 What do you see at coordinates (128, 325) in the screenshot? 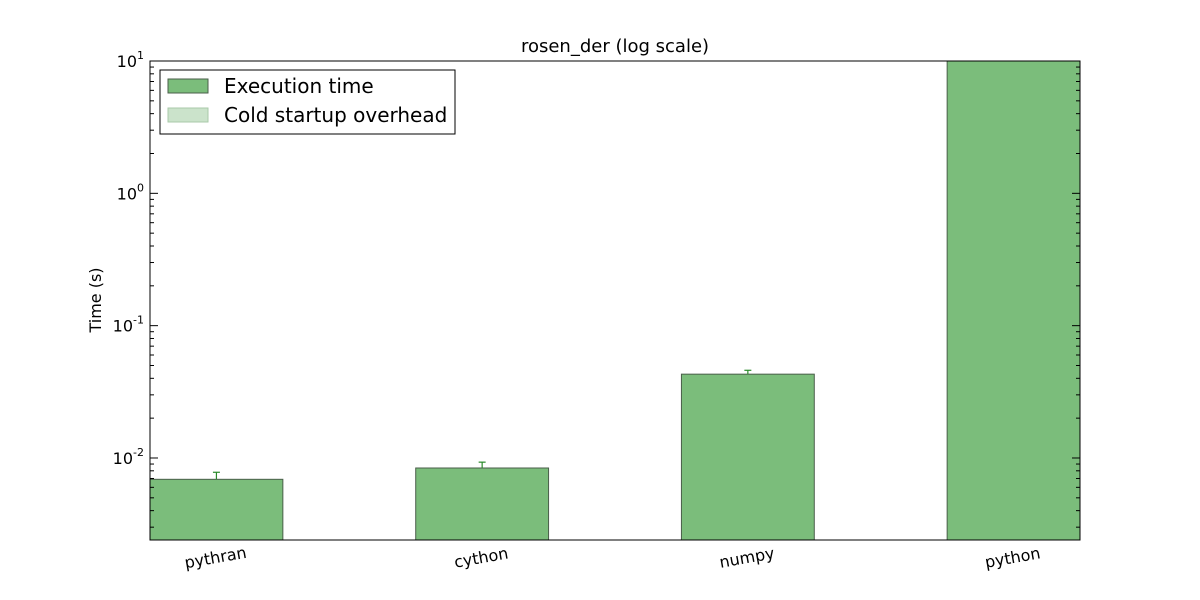
I see `y-tick-label: 10⁻¹` at bounding box center [128, 325].